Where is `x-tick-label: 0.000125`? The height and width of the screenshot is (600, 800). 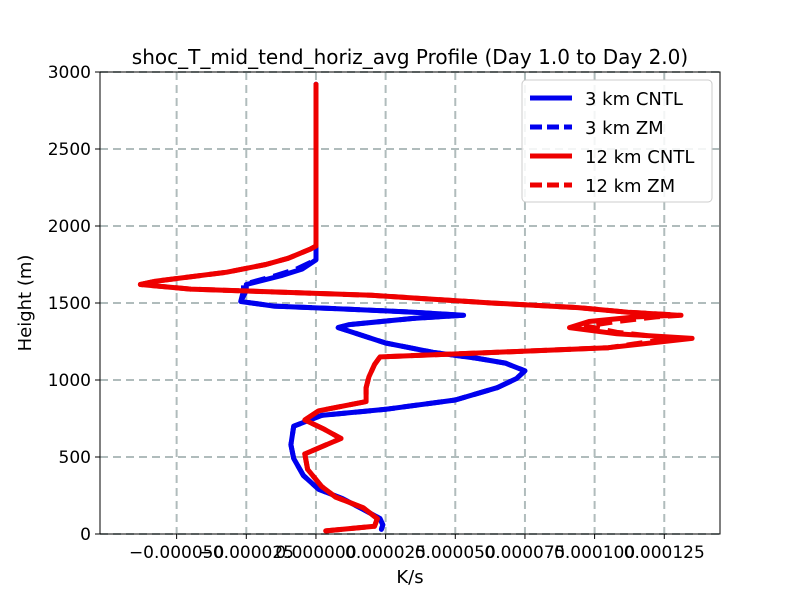
x-tick-label: 0.000125 is located at coordinates (664, 553).